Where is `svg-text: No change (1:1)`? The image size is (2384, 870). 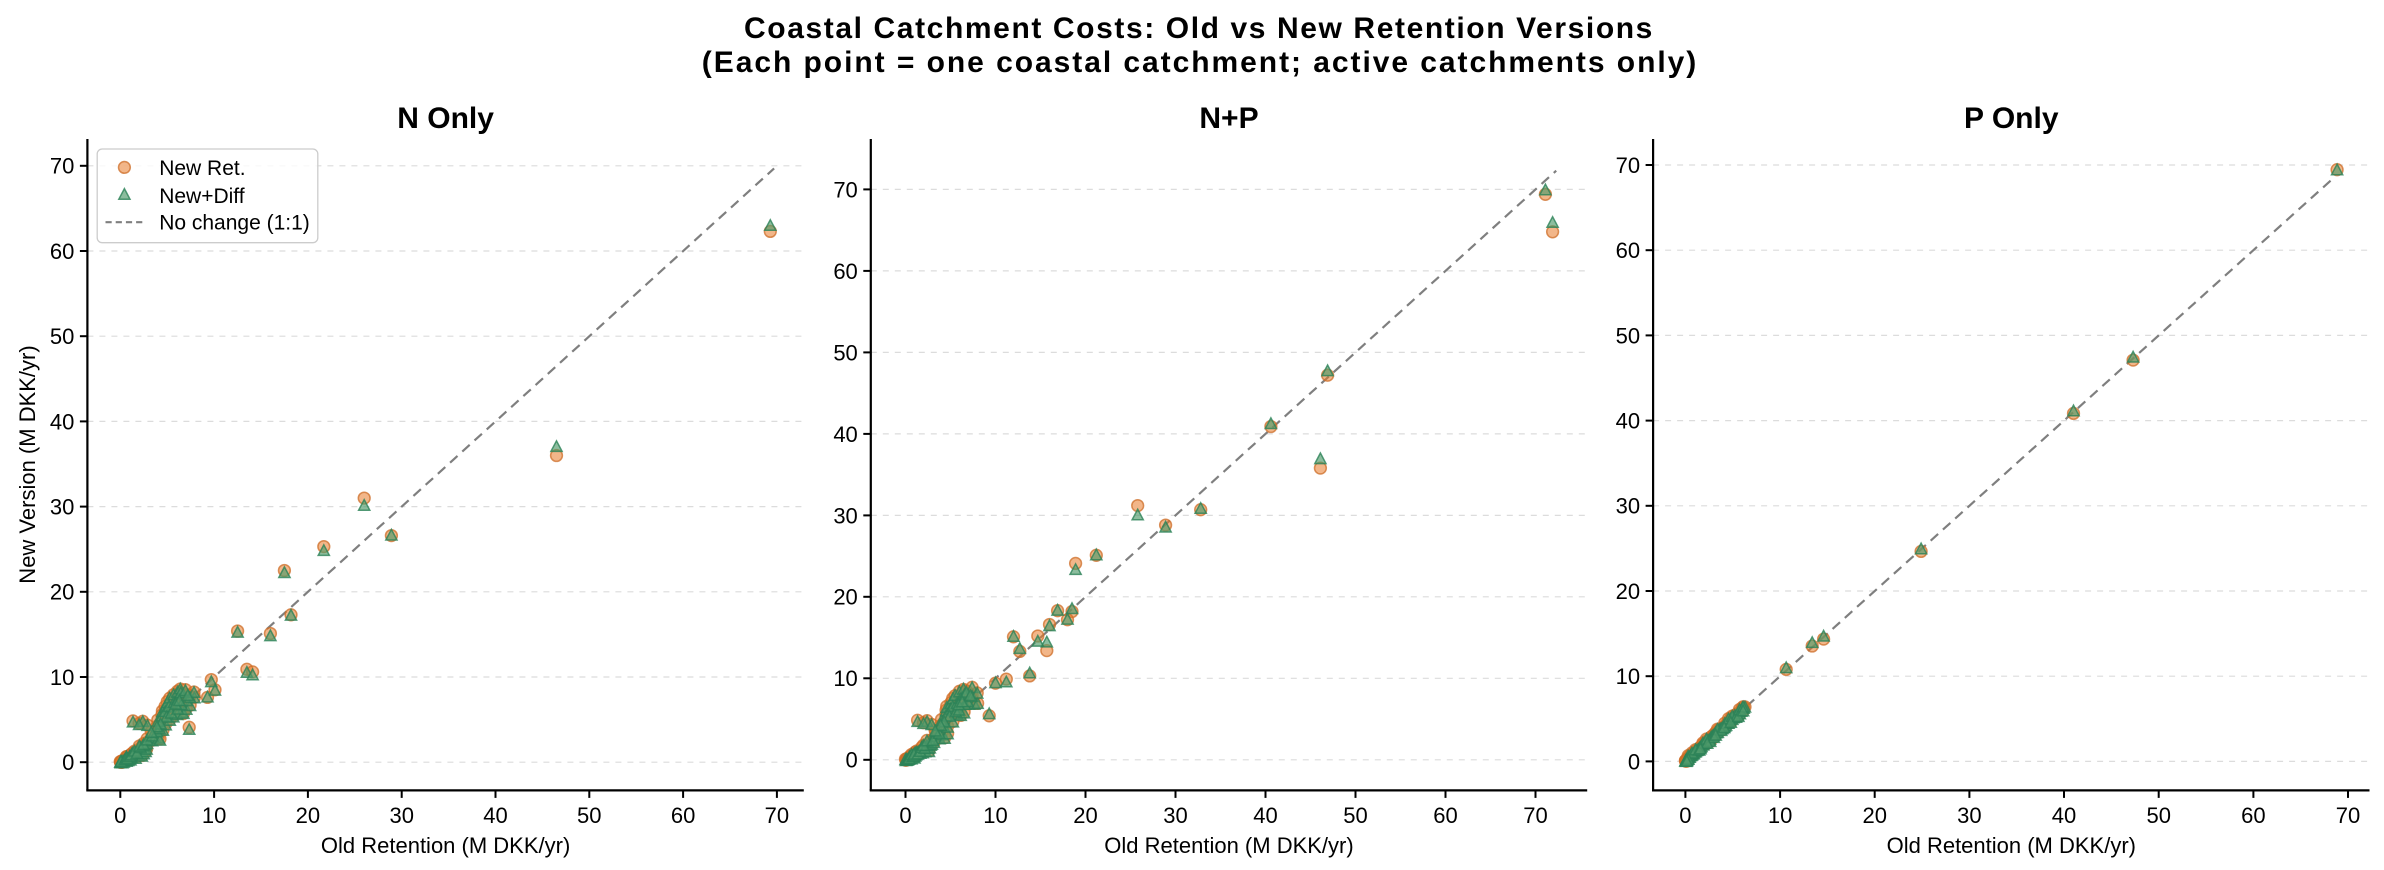
svg-text: No change (1:1) is located at coordinates (234, 223).